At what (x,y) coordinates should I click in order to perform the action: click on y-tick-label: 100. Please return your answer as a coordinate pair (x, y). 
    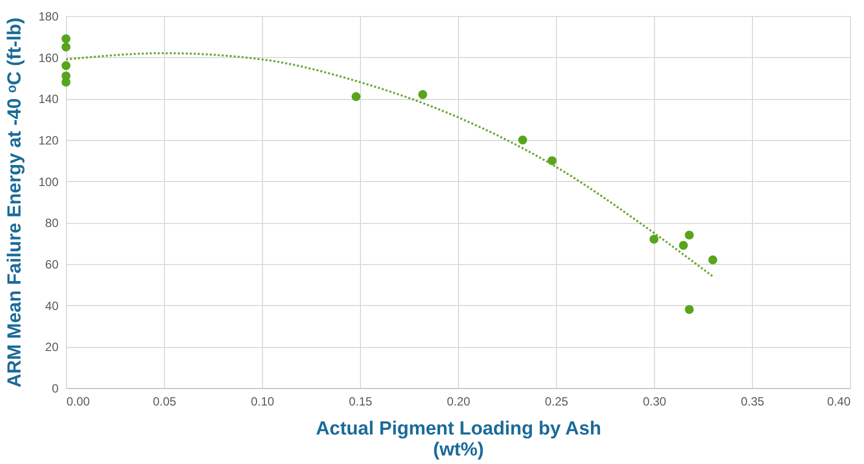
    Looking at the image, I should click on (48, 181).